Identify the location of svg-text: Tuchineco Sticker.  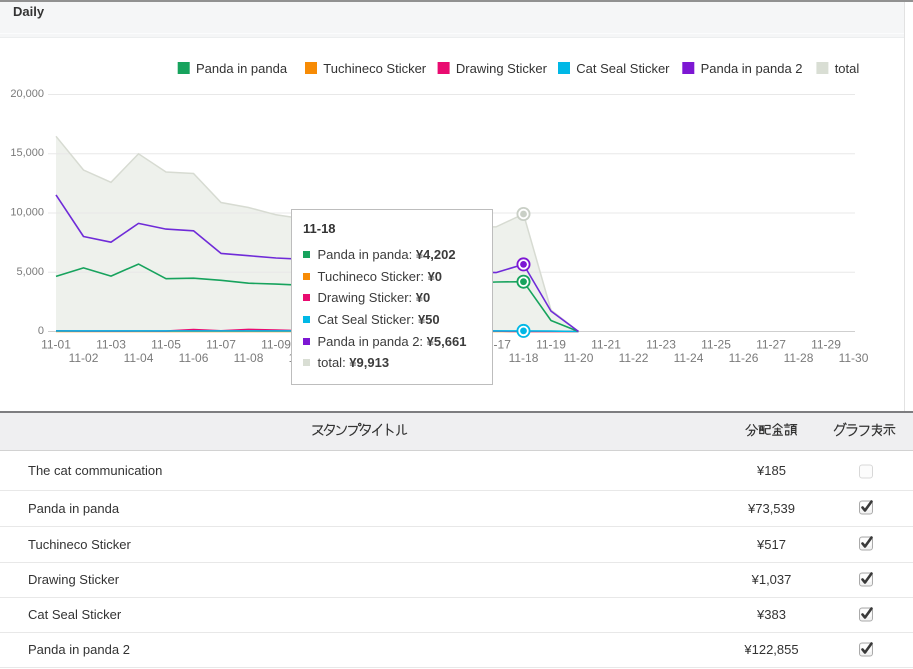
(375, 68).